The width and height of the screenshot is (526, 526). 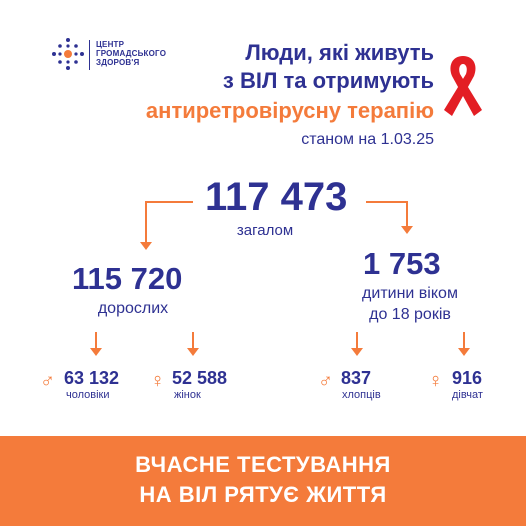 I want to click on adults-label: дорослих, so click(x=133, y=308).